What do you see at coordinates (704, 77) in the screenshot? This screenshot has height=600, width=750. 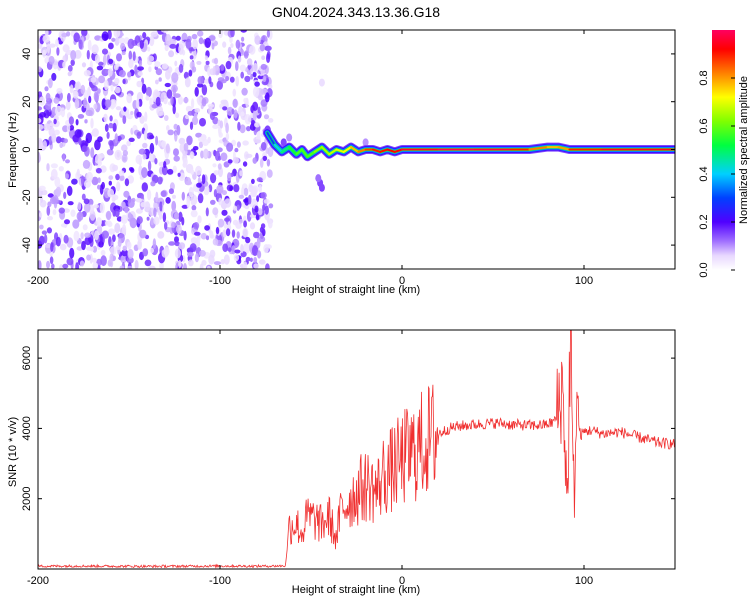 I see `colorbar-tick-label: 0.8` at bounding box center [704, 77].